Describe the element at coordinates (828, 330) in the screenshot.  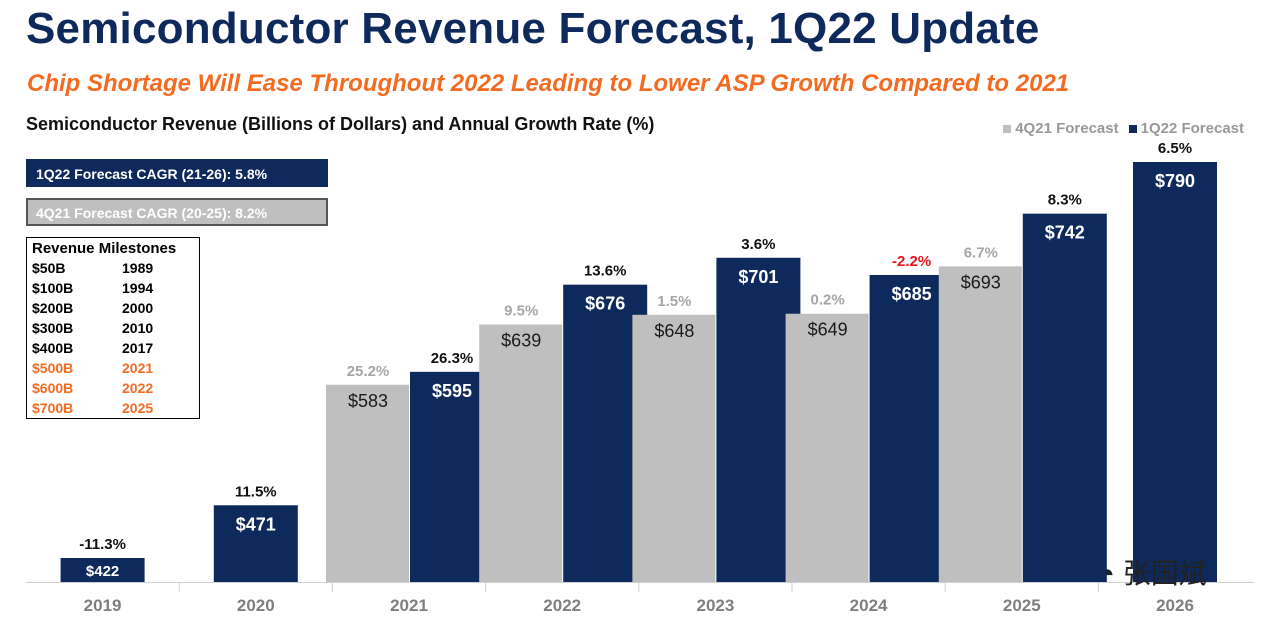
I see `data-label-4q21: $649` at that location.